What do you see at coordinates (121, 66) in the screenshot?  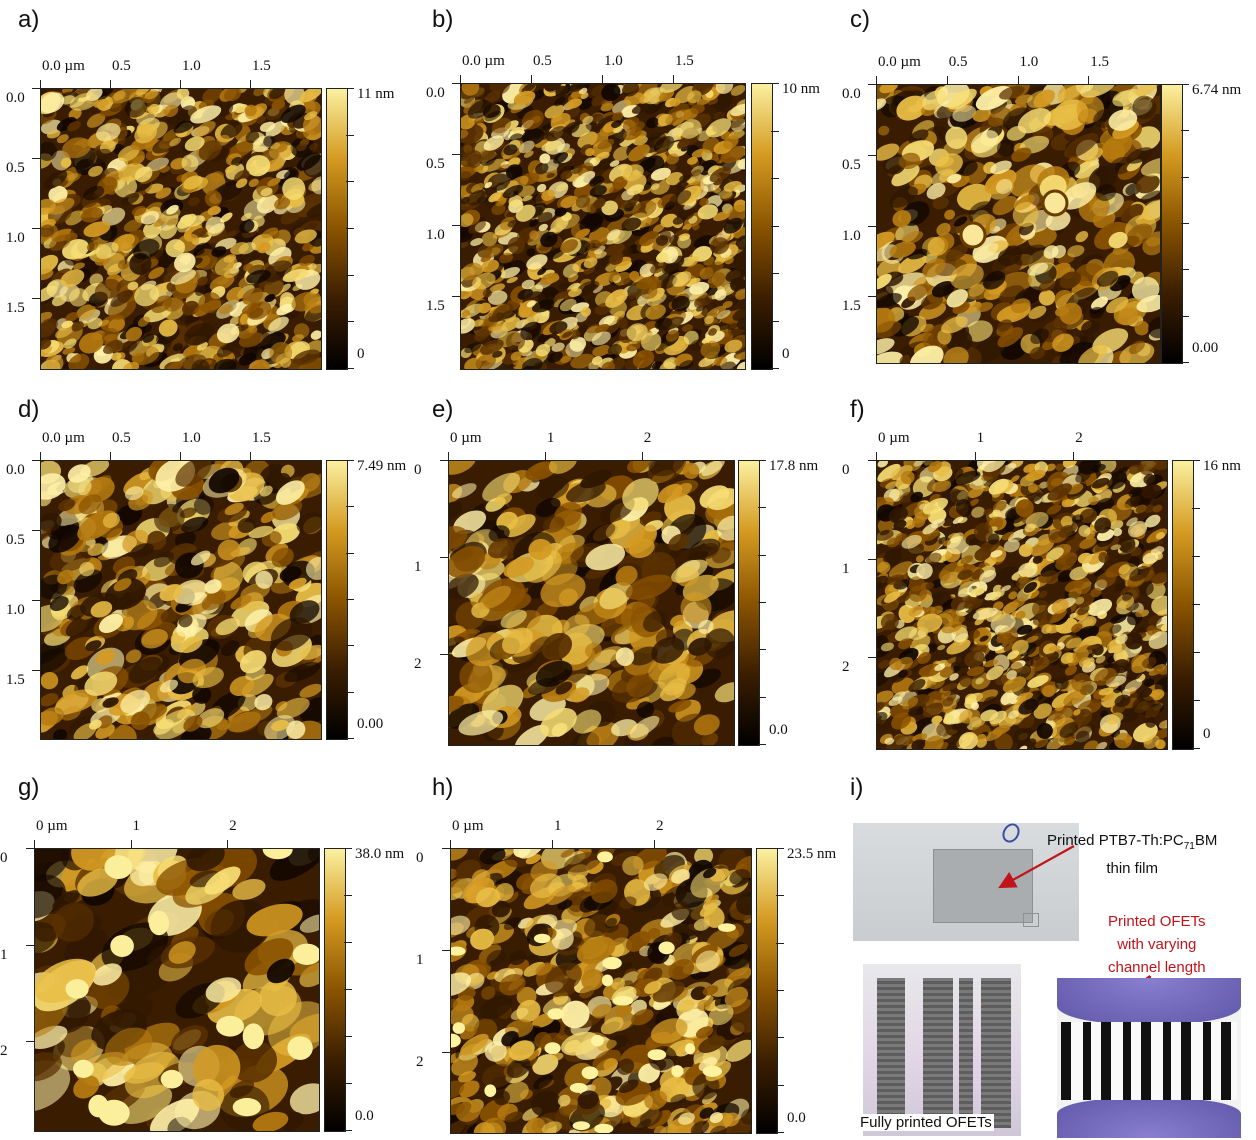 I see `x-tick-label-a-1: 0.5` at bounding box center [121, 66].